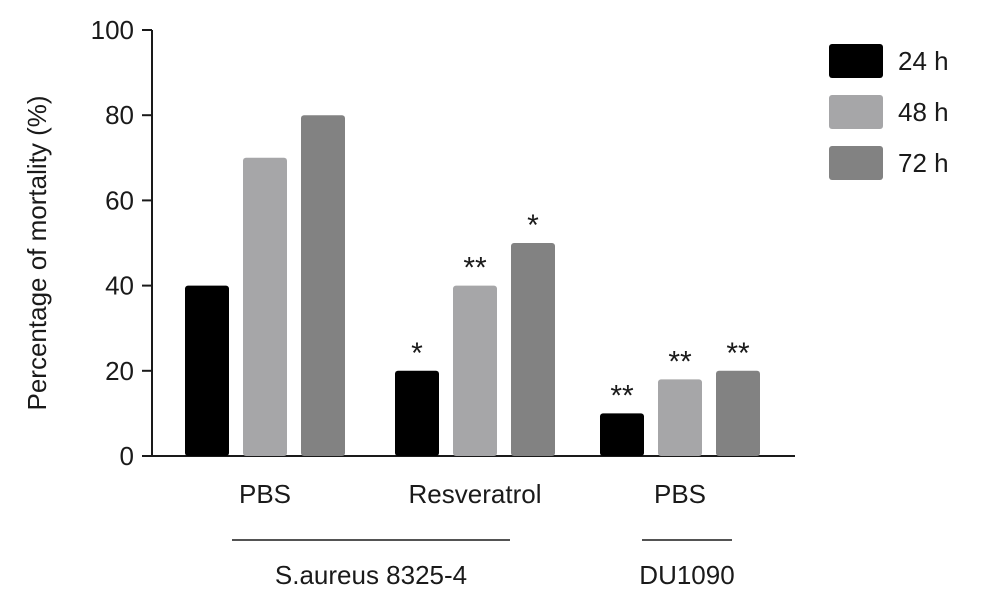 The image size is (983, 599). Describe the element at coordinates (119, 115) in the screenshot. I see `y-tick-label: 80` at that location.